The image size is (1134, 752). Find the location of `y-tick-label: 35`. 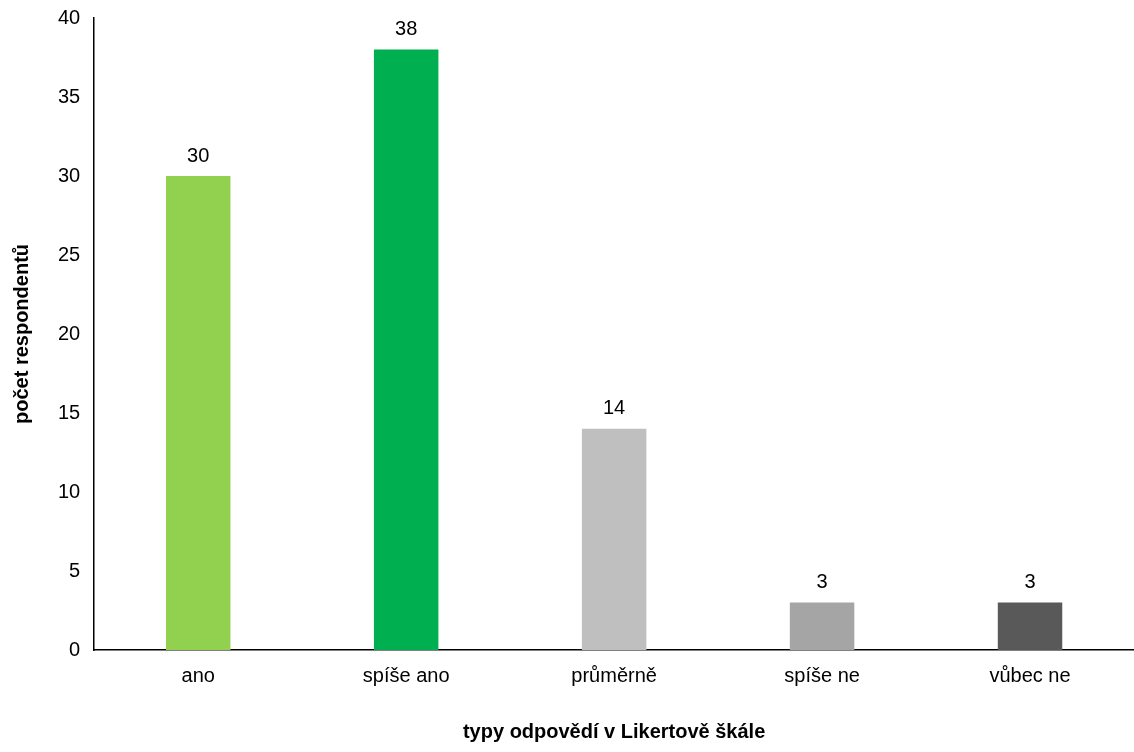

y-tick-label: 35 is located at coordinates (69, 95).